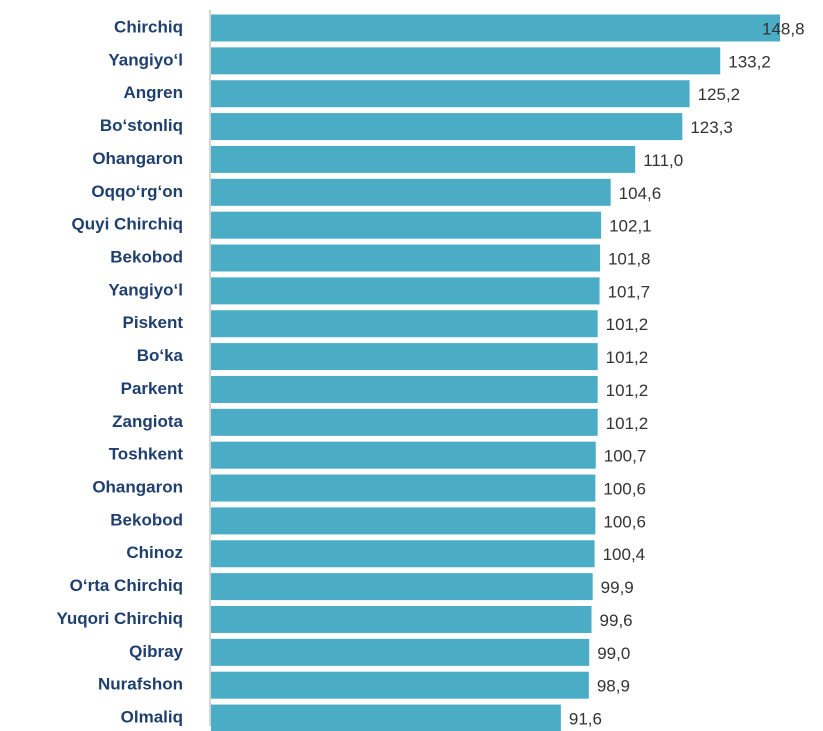  I want to click on category-label: Yuqori Chirchiq, so click(119, 618).